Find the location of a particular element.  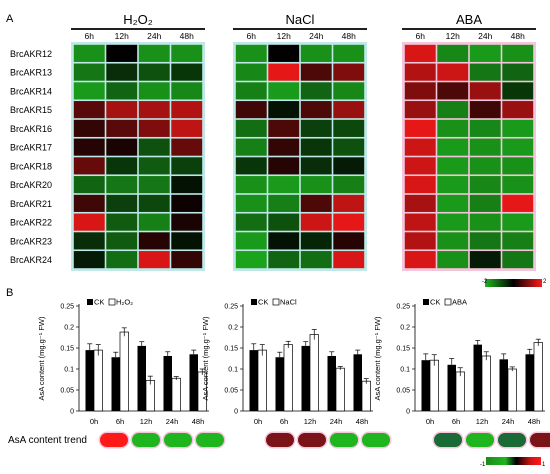

legend-treat-swatch is located at coordinates (448, 302).